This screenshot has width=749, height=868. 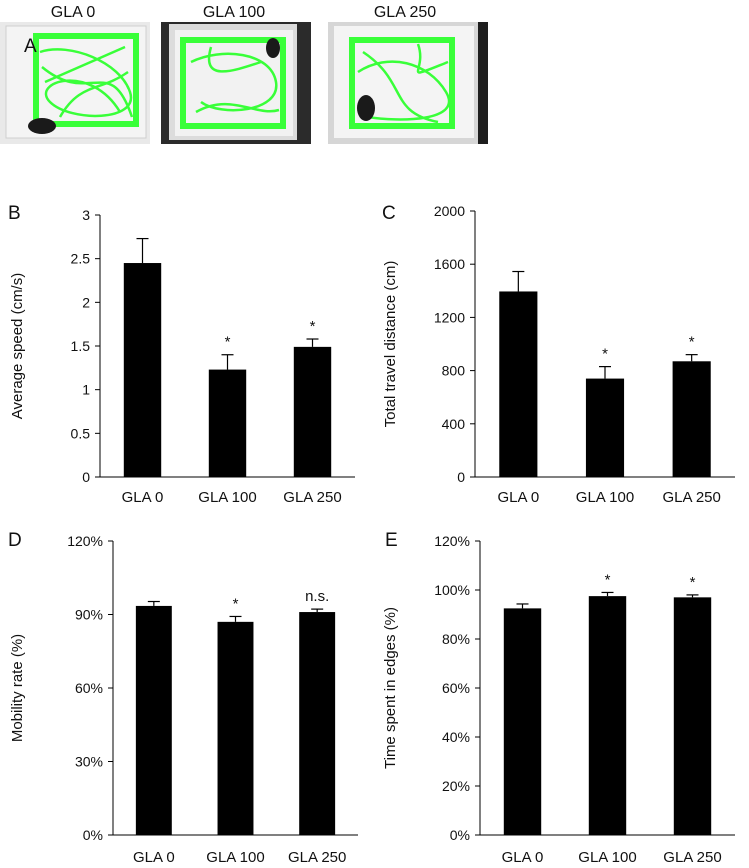 What do you see at coordinates (81, 433) in the screenshot?
I see `y-tick-label: 0.5` at bounding box center [81, 433].